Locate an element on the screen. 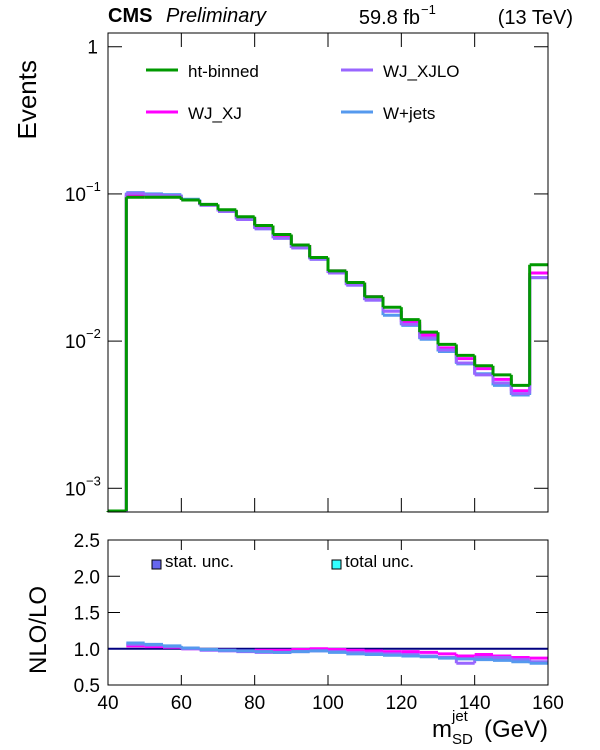  status: Preliminary is located at coordinates (216, 16).